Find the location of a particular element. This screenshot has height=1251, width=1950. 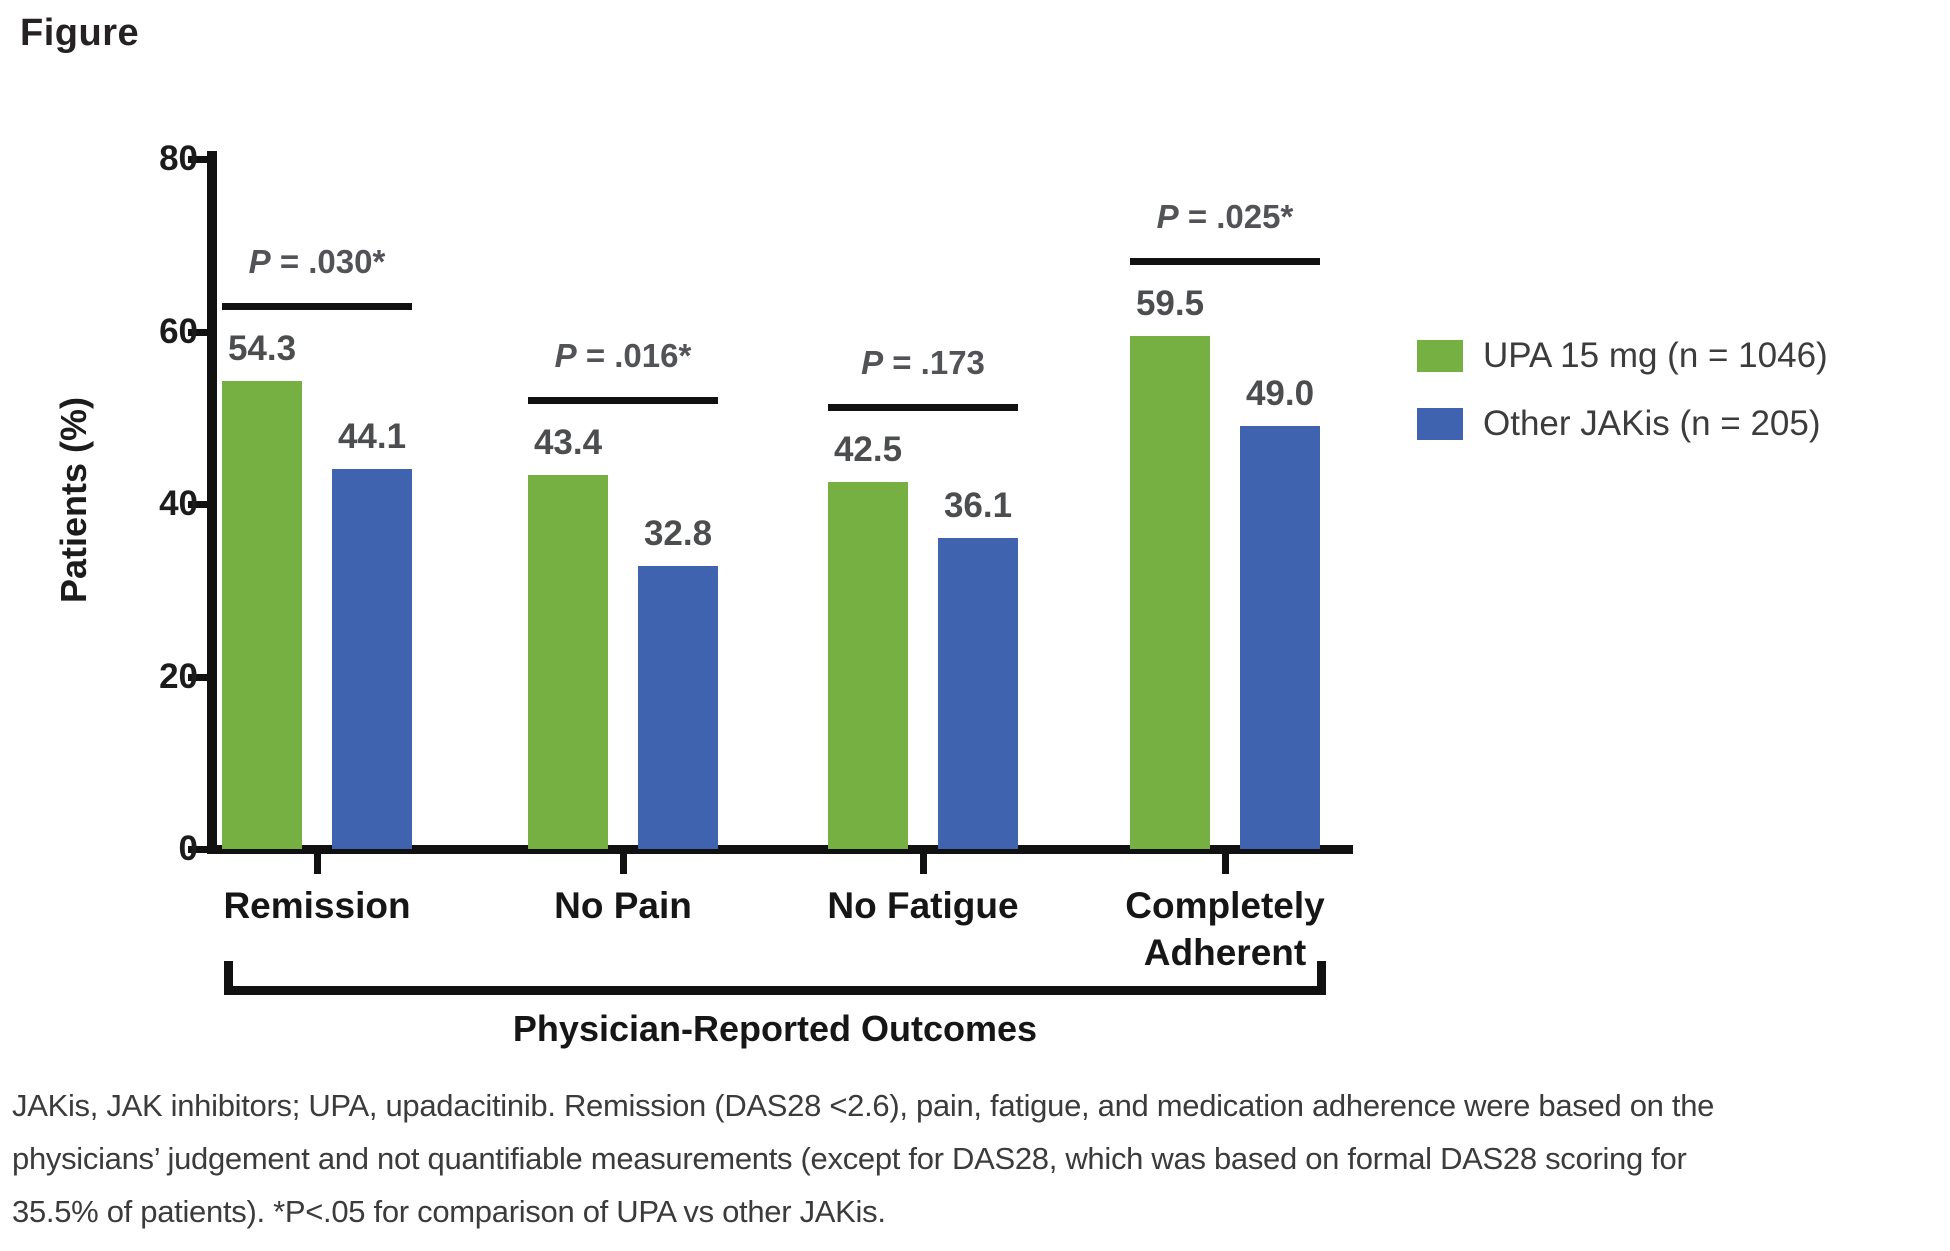

category-label-1: No Pain is located at coordinates (623, 905).